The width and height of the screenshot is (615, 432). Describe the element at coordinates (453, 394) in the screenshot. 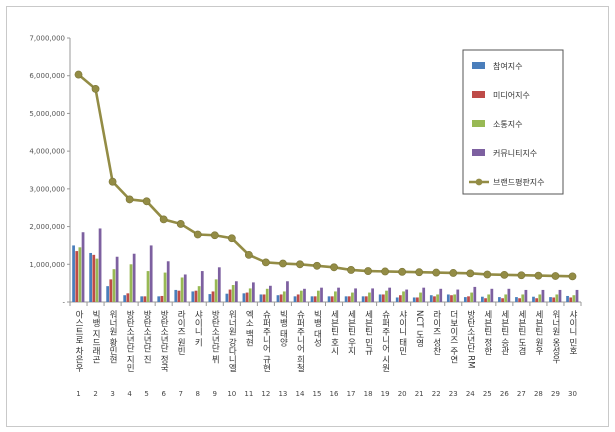

I see `rank-label: 23` at that location.